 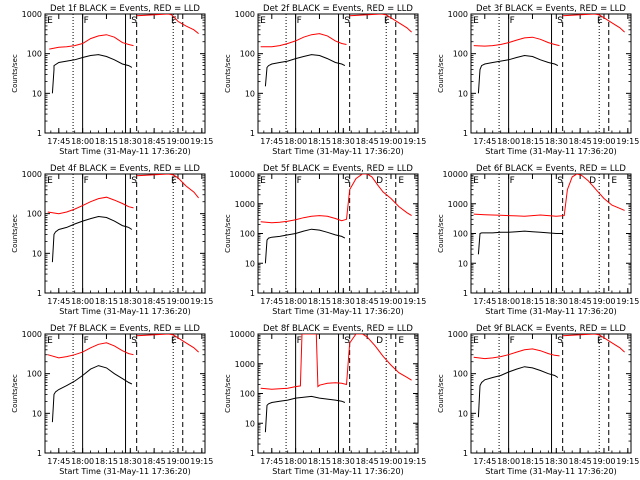 I want to click on y-axis-label: Counts/sec, so click(x=228, y=393).